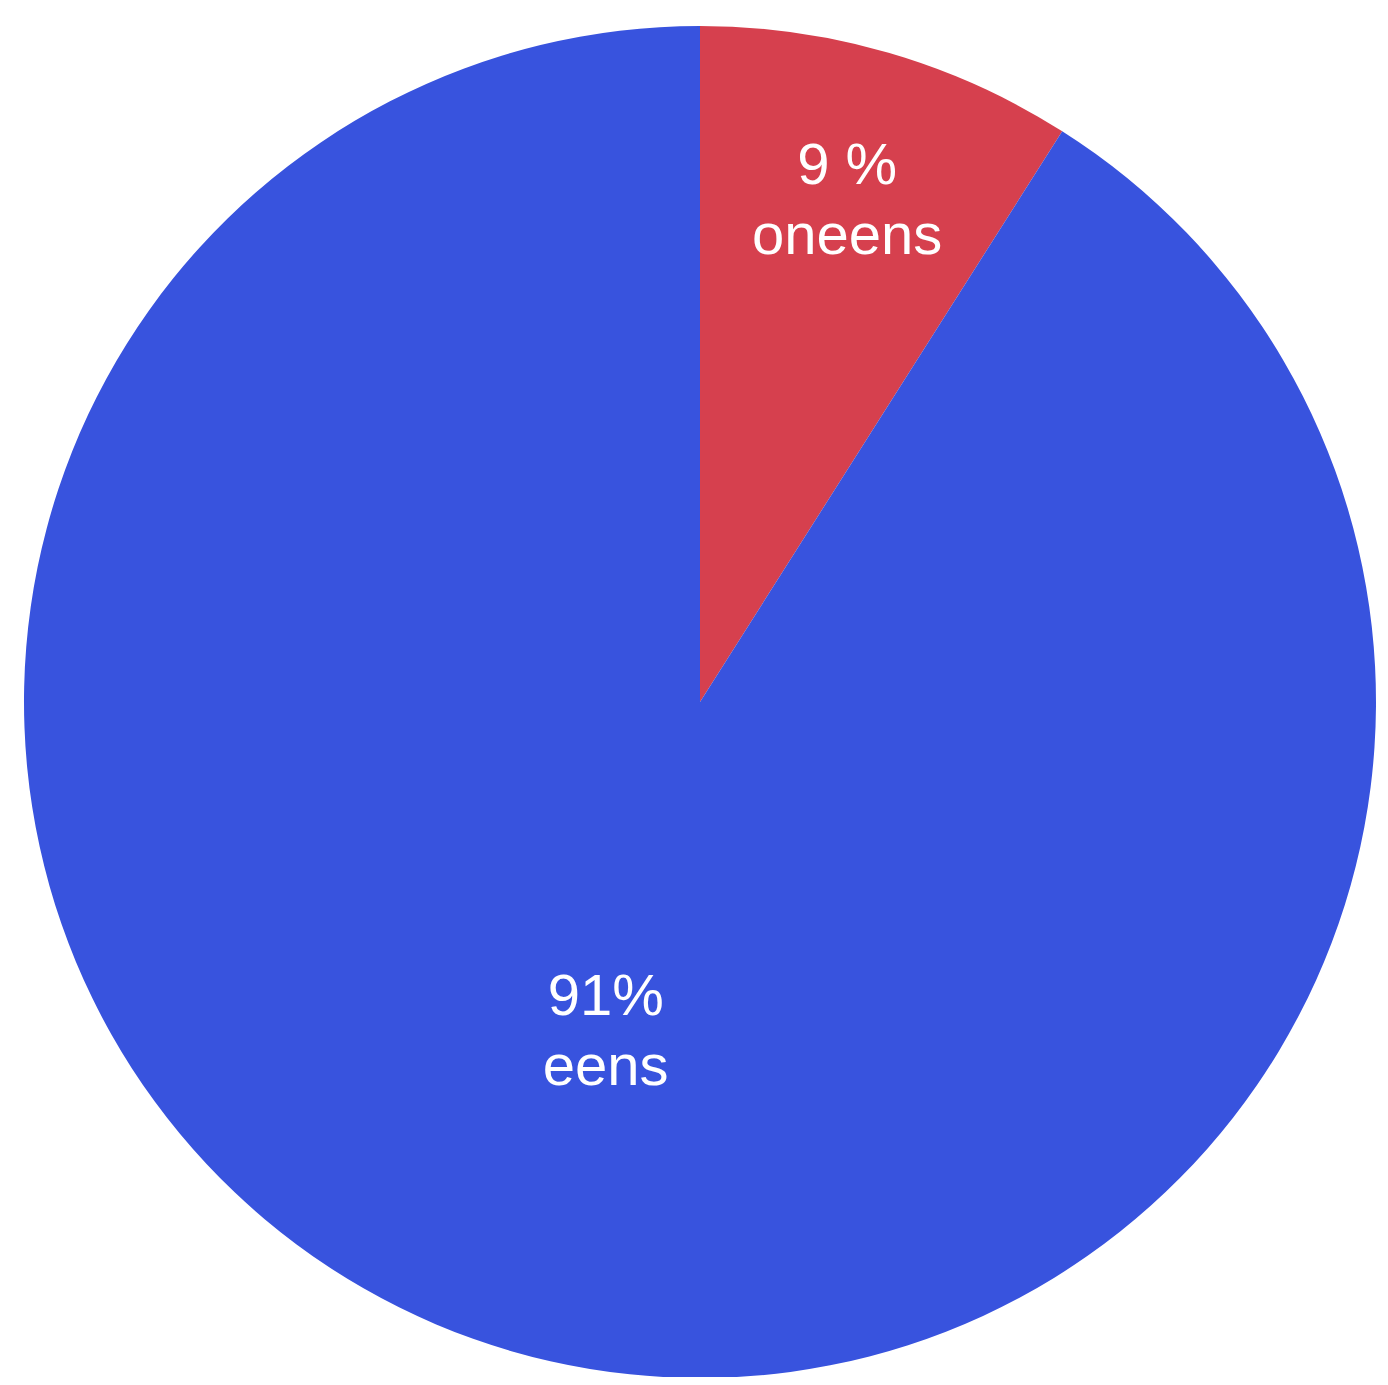 The height and width of the screenshot is (1385, 1388). Describe the element at coordinates (847, 164) in the screenshot. I see `data-label: 9 %` at that location.